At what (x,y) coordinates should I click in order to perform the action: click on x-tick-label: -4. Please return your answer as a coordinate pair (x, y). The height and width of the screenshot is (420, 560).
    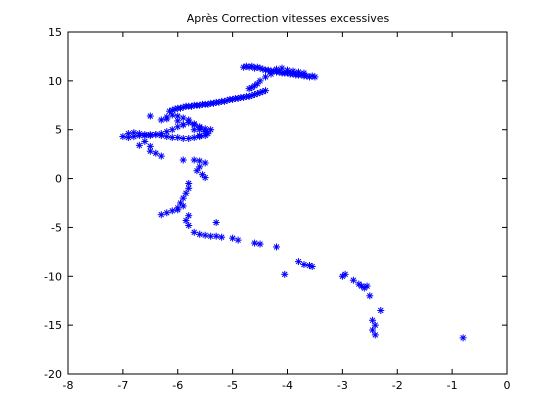
    Looking at the image, I should click on (287, 385).